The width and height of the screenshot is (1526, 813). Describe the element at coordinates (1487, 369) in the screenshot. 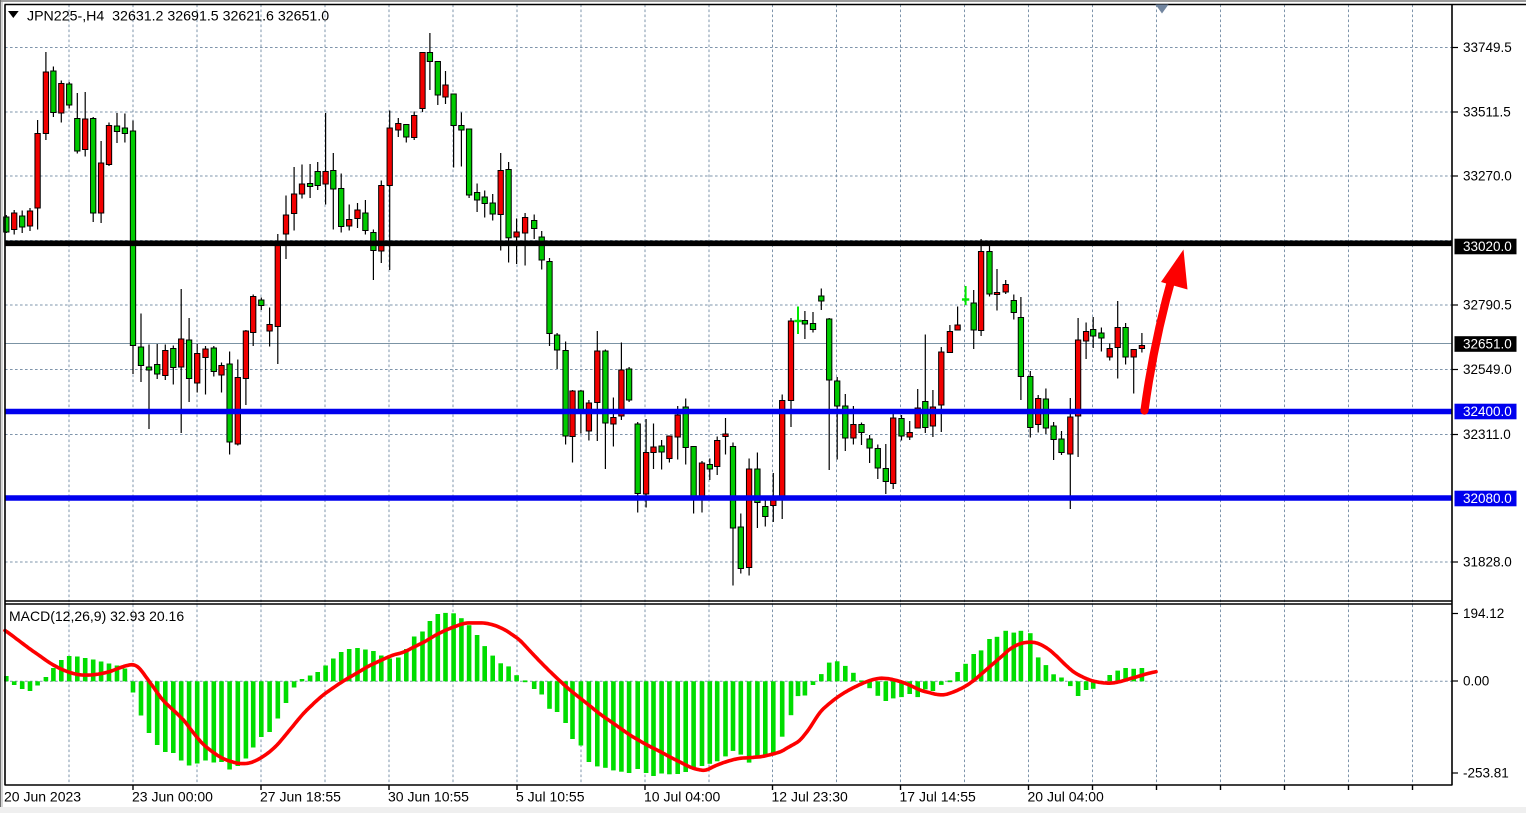

I see `svg-text: 32549.0` at that location.